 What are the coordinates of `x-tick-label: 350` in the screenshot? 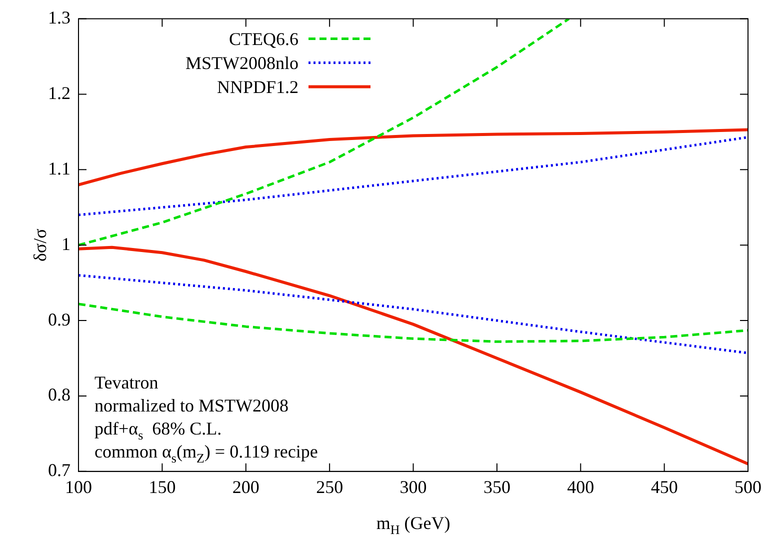 It's located at (496, 486).